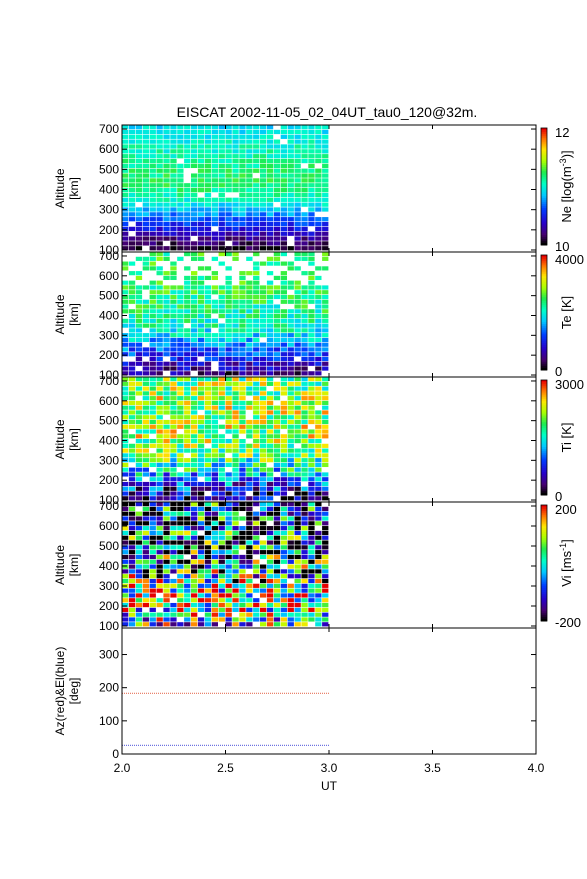 Image resolution: width=587 pixels, height=879 pixels. What do you see at coordinates (115, 754) in the screenshot?
I see `y-tick-label: 0` at bounding box center [115, 754].